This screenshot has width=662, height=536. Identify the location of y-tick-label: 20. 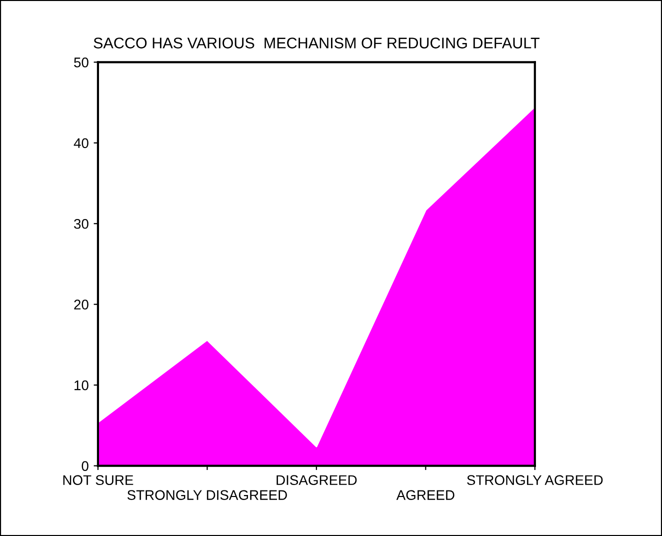
(81, 305).